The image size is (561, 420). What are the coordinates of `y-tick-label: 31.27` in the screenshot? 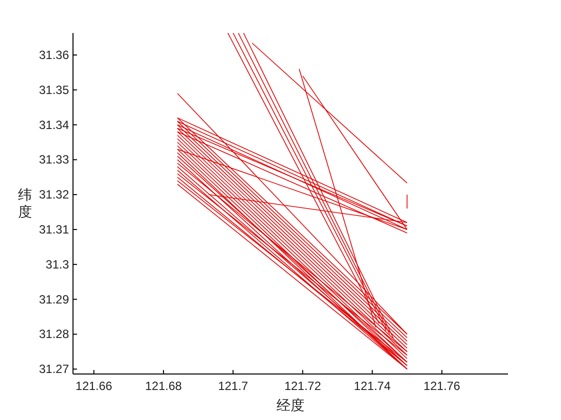 It's located at (54, 369).